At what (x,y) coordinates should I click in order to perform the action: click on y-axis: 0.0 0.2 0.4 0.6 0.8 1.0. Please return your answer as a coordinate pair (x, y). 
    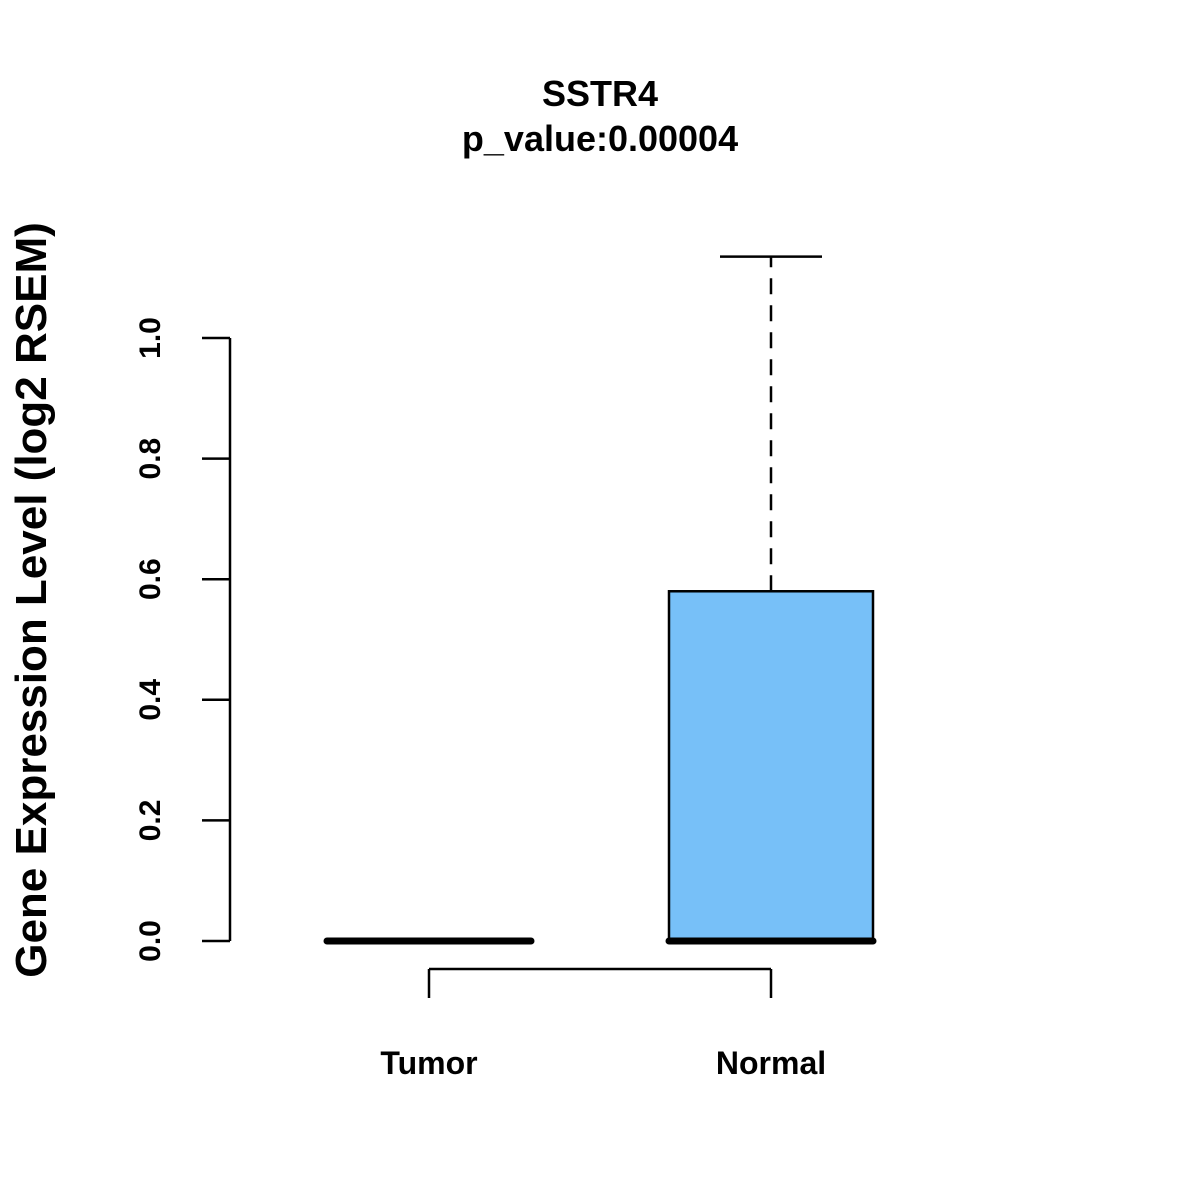
    Looking at the image, I should click on (183, 639).